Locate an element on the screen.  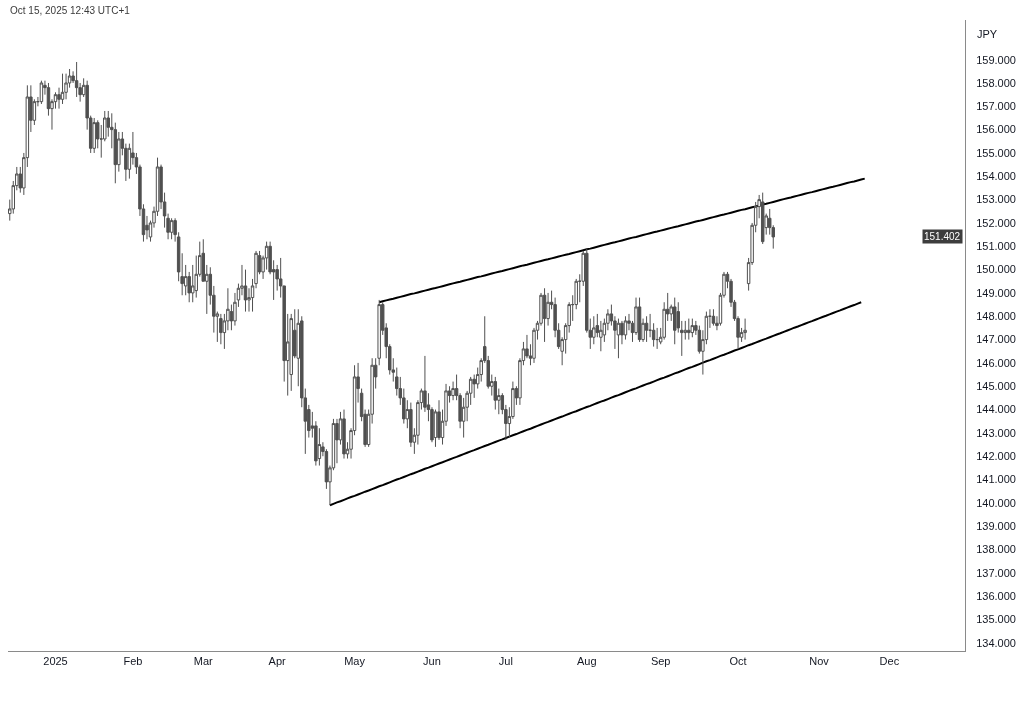
x-tick-label: Jul is located at coordinates (505, 661).